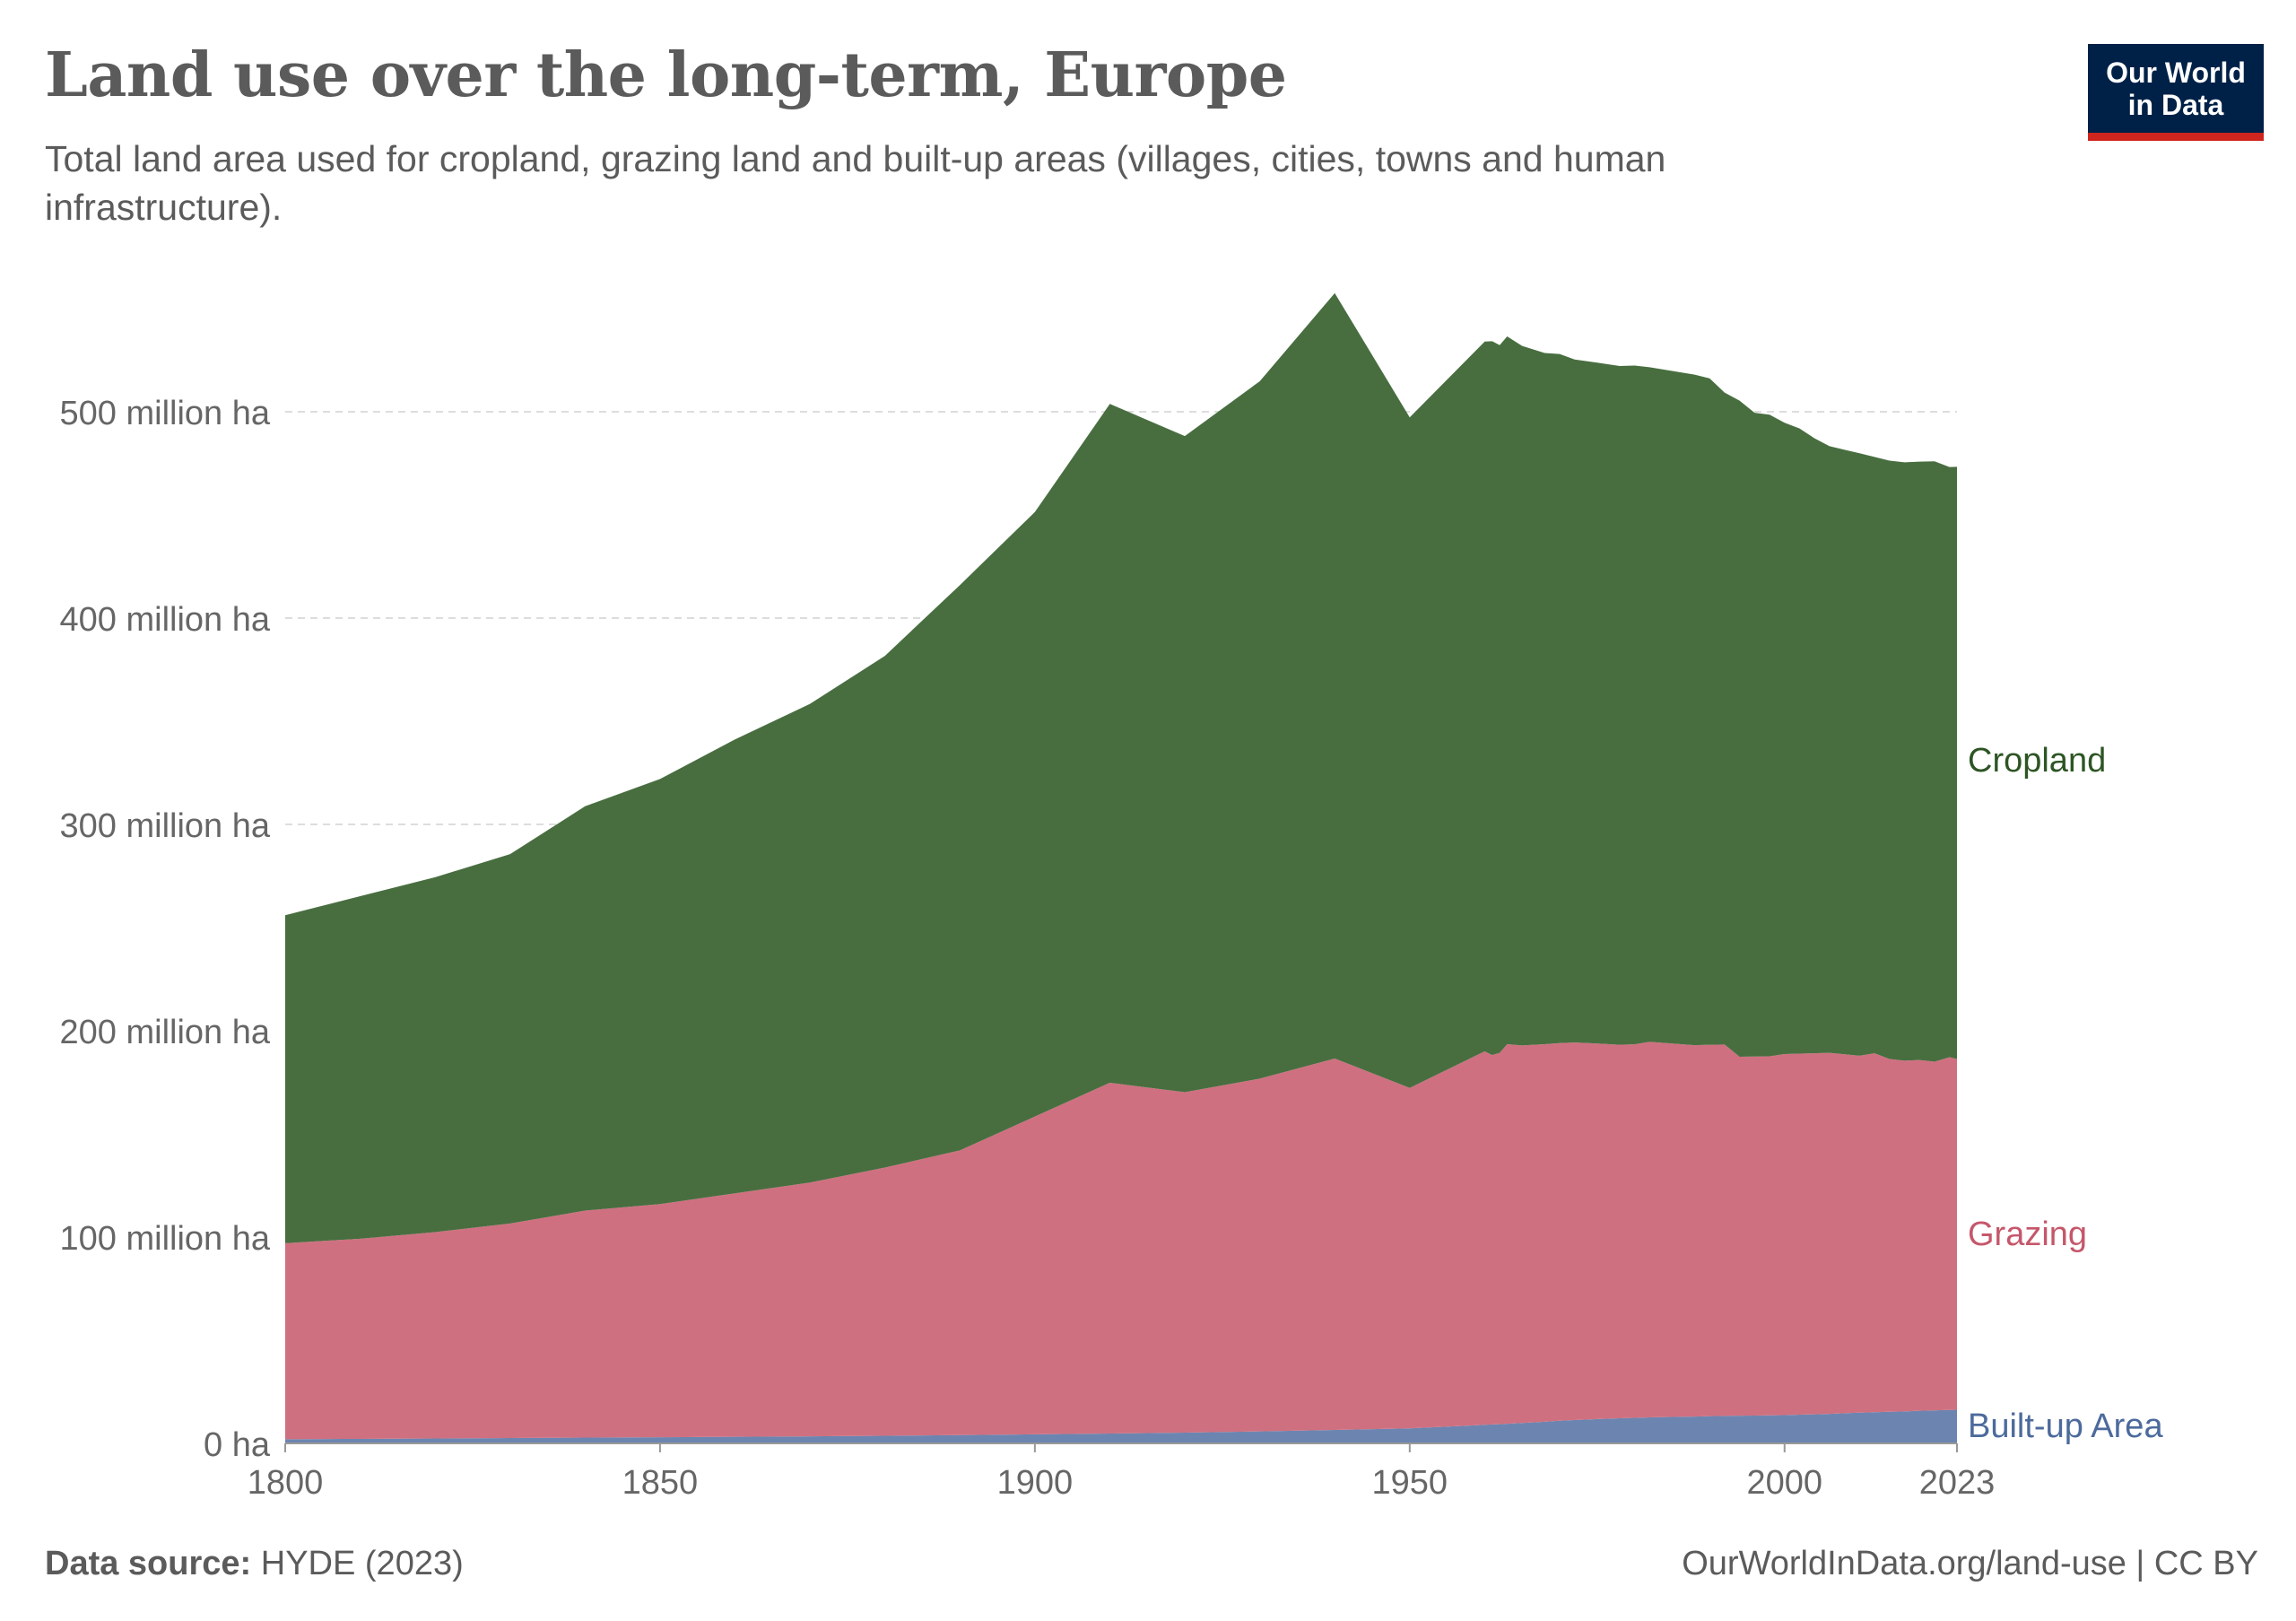 This screenshot has width=2296, height=1621. I want to click on x-tick-label: 1800, so click(286, 1483).